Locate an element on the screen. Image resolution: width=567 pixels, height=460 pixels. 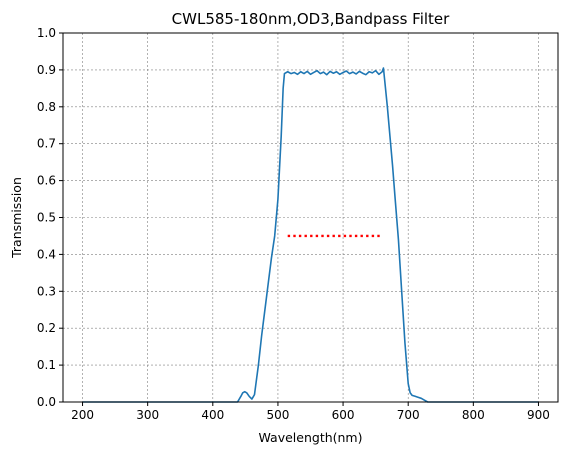
x-tick-label: 800 is located at coordinates (473, 415).